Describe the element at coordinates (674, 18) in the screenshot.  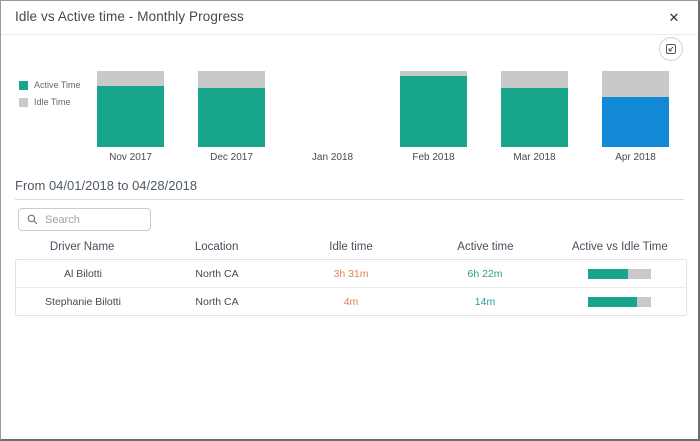
I see `close-icon: ✕` at that location.